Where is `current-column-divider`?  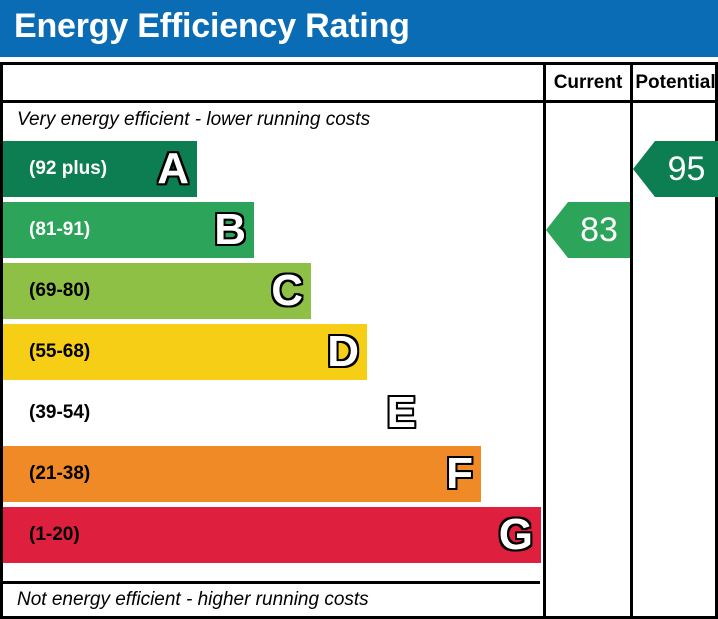
current-column-divider is located at coordinates (544, 340).